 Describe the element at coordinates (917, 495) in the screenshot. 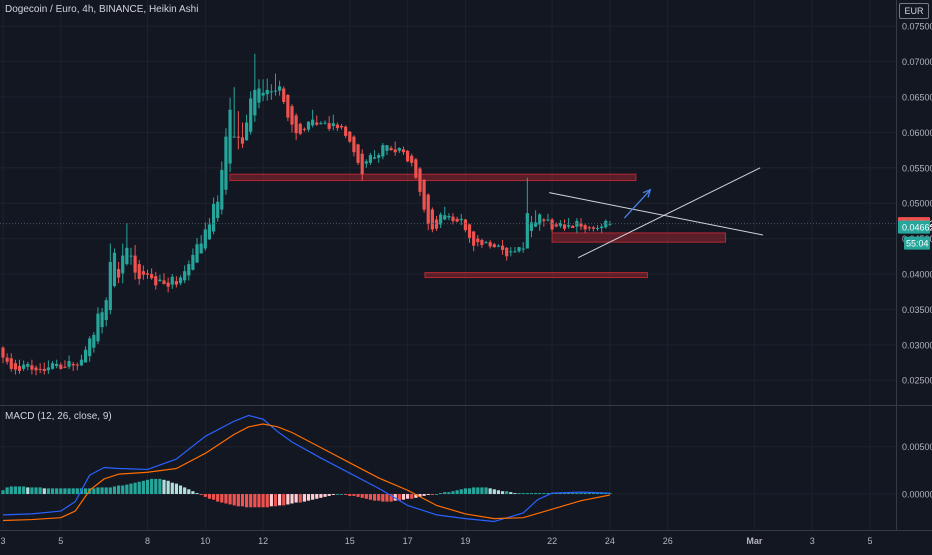

I see `macd-tick-label: 0.00000` at that location.